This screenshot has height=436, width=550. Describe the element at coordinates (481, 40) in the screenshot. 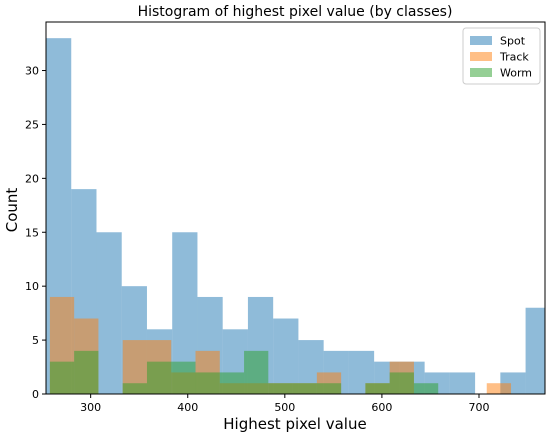

I see `legend-swatch-spot` at that location.